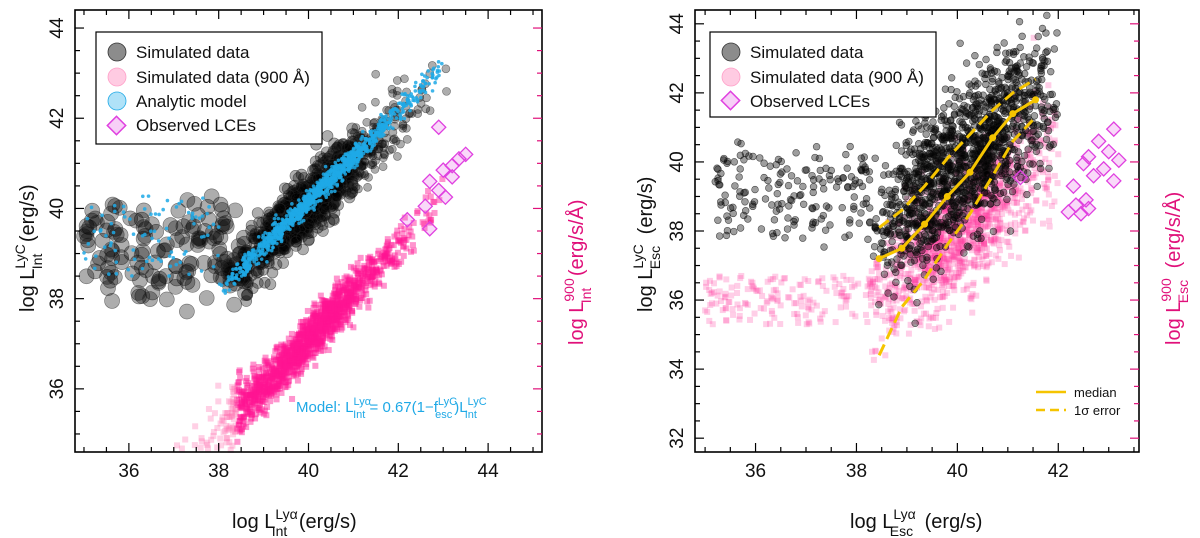 This screenshot has width=1200, height=538. I want to click on legend-label-observed: Observed LCEs, so click(196, 125).